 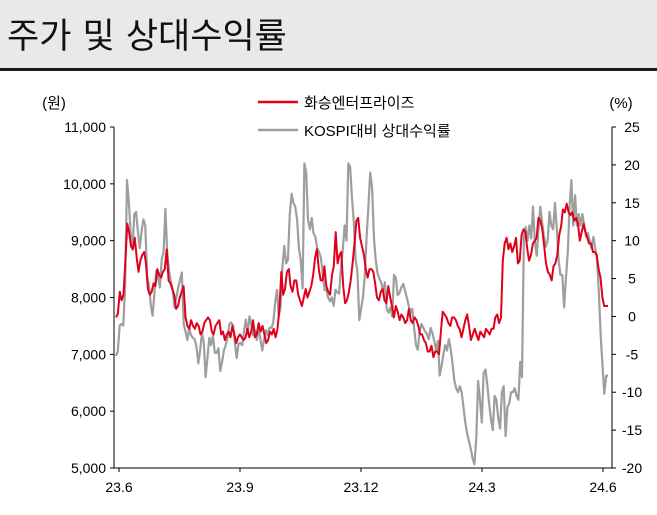 I want to click on x-tick-label: 23.12, so click(x=360, y=487).